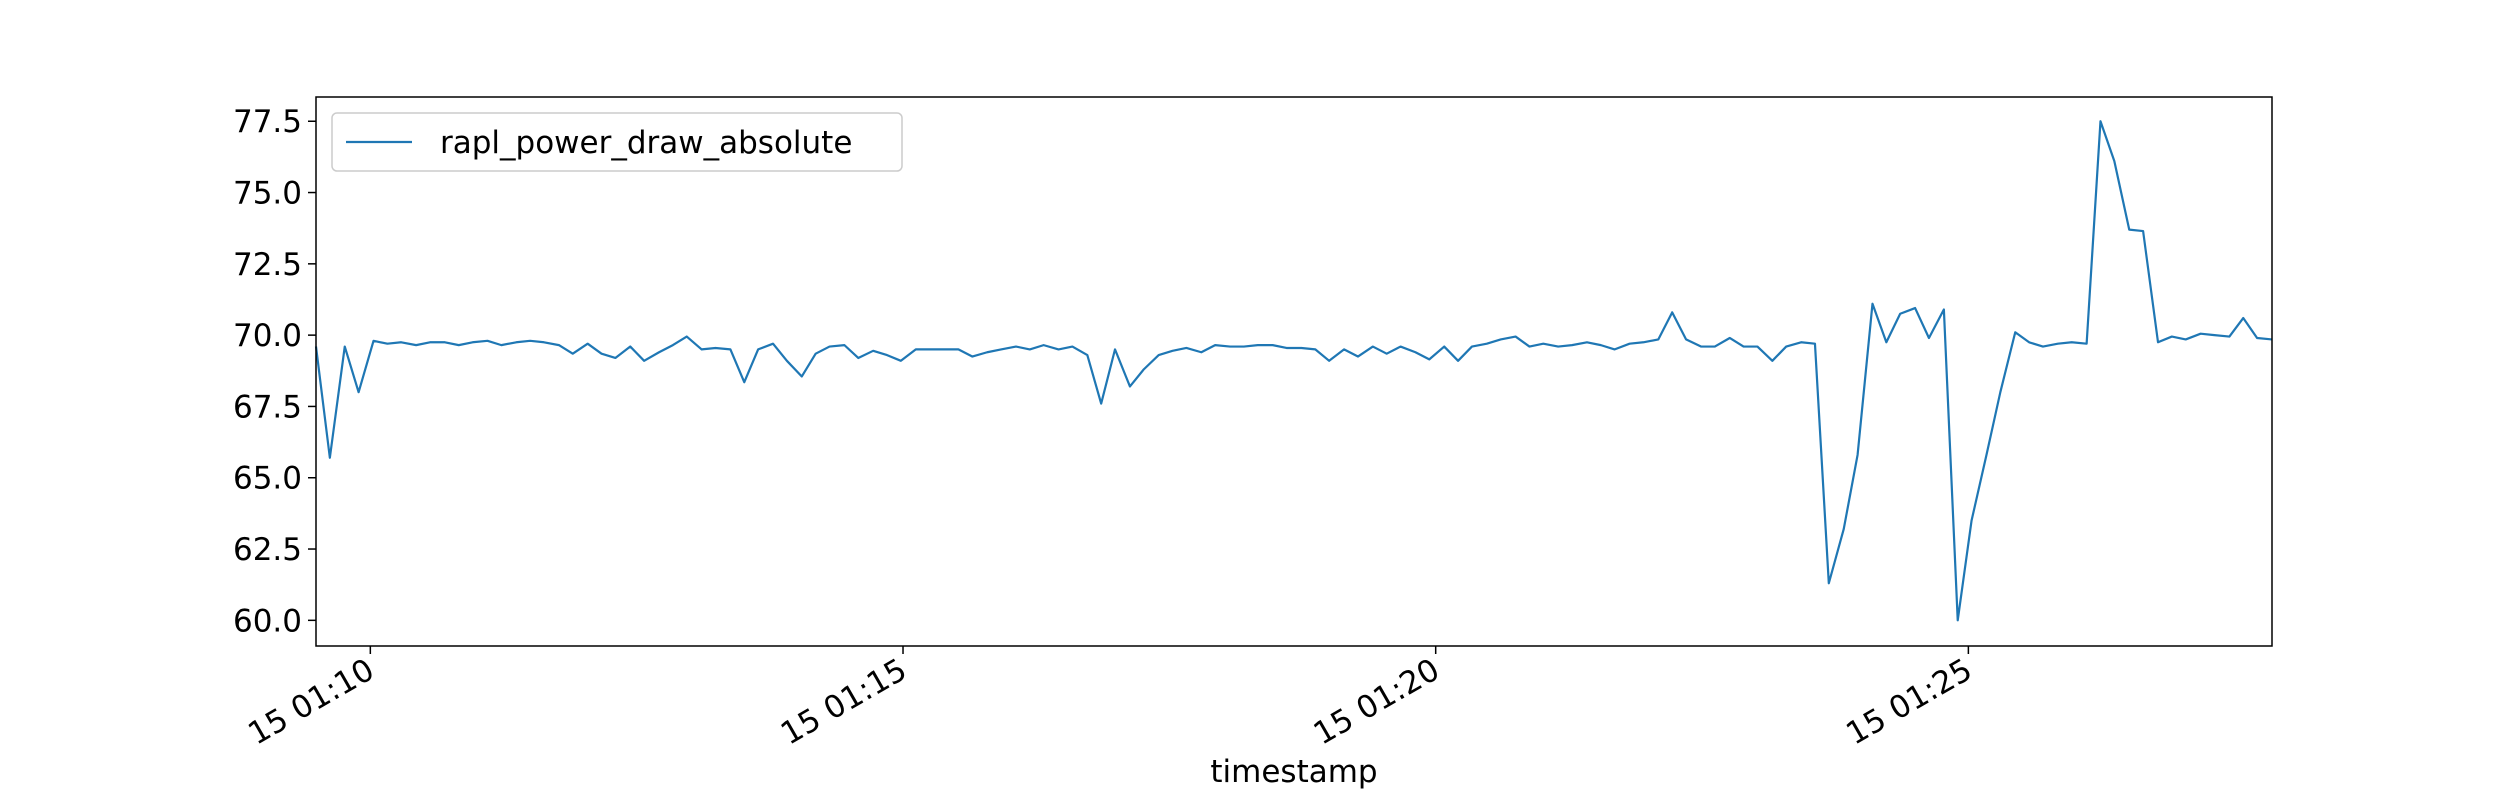  I want to click on x-tick-label: 15 01:15, so click(844, 702).